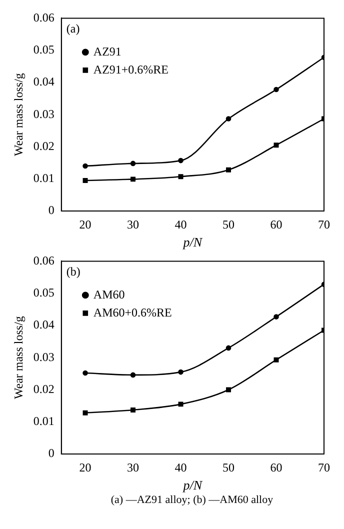  What do you see at coordinates (132, 312) in the screenshot?
I see `legend-label: AM60+0.6%RE` at bounding box center [132, 312].